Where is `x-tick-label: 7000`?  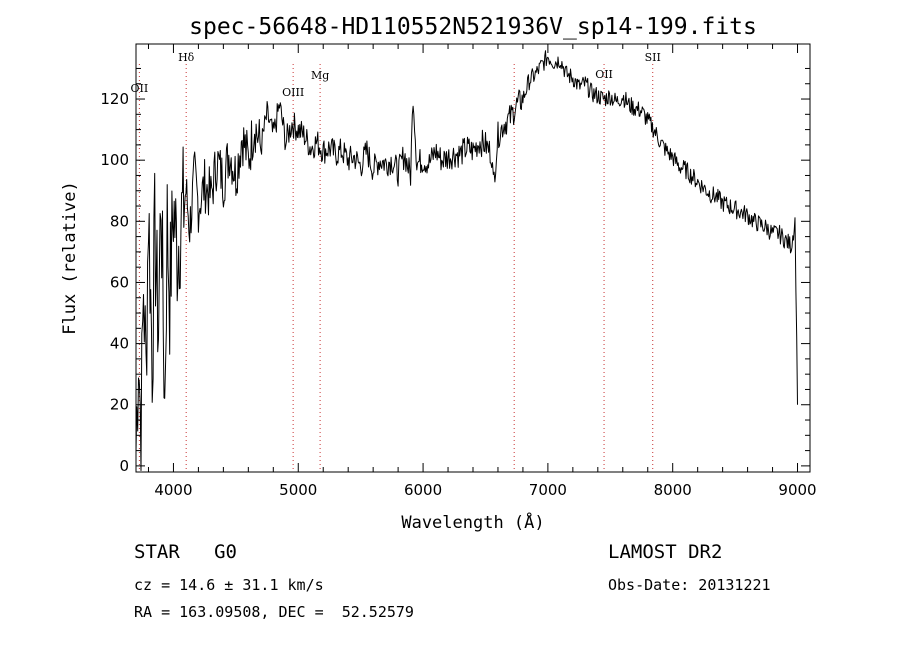 x-tick-label: 7000 is located at coordinates (548, 490).